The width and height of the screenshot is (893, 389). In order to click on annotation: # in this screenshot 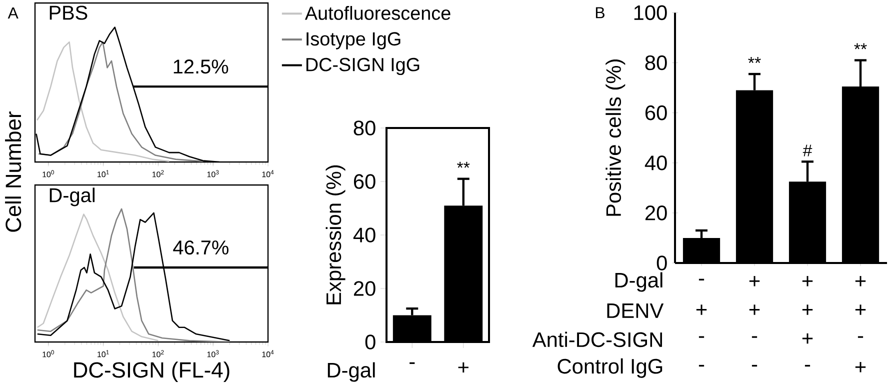, I will do `click(807, 150)`.